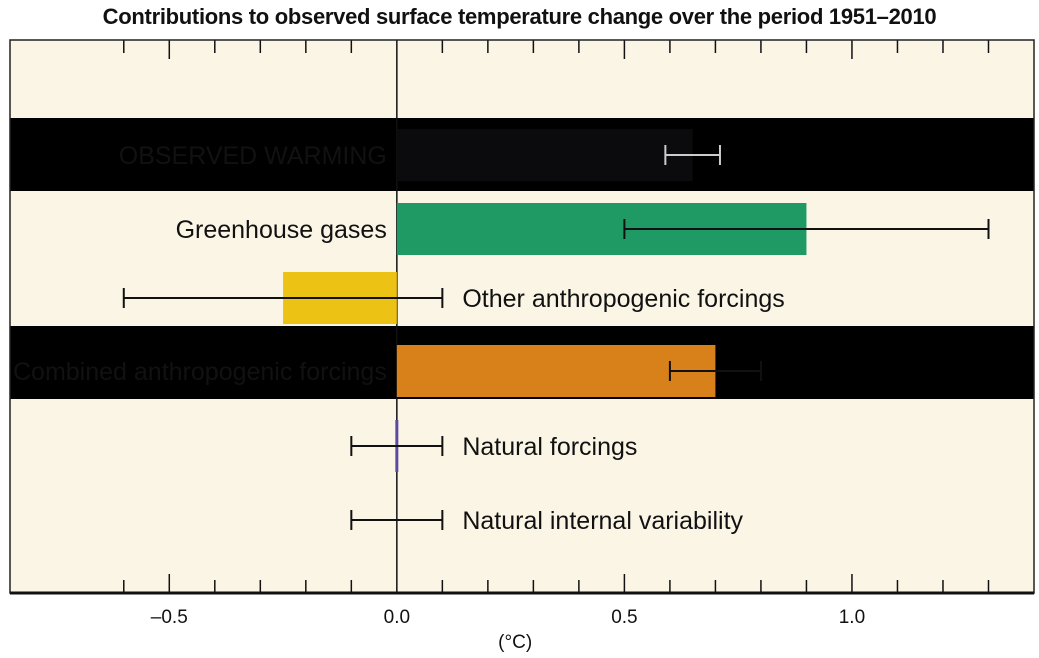  I want to click on category-label: Other anthropogenic forcings, so click(623, 299).